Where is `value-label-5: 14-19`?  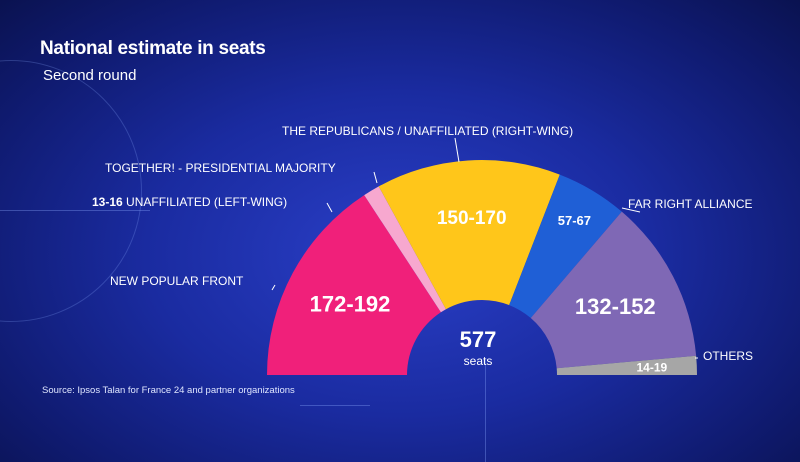
value-label-5: 14-19 is located at coordinates (651, 368).